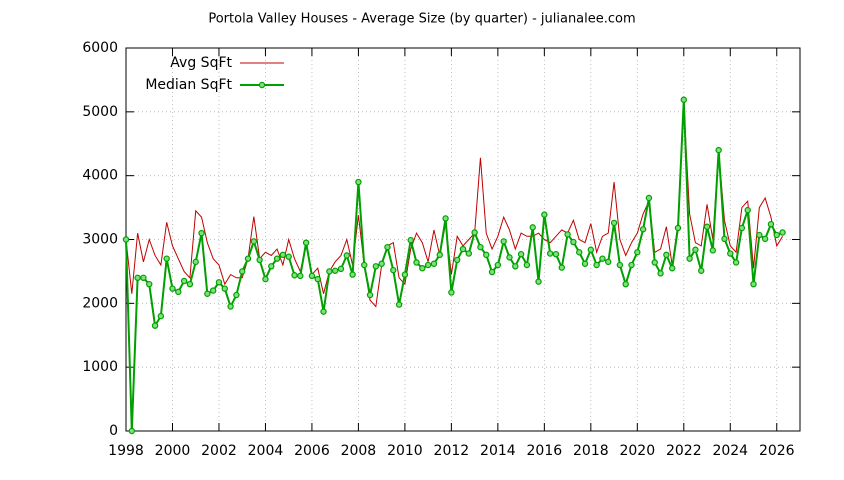 This screenshot has height=480, width=844. What do you see at coordinates (359, 451) in the screenshot?
I see `x-tick-label: 2008` at bounding box center [359, 451].